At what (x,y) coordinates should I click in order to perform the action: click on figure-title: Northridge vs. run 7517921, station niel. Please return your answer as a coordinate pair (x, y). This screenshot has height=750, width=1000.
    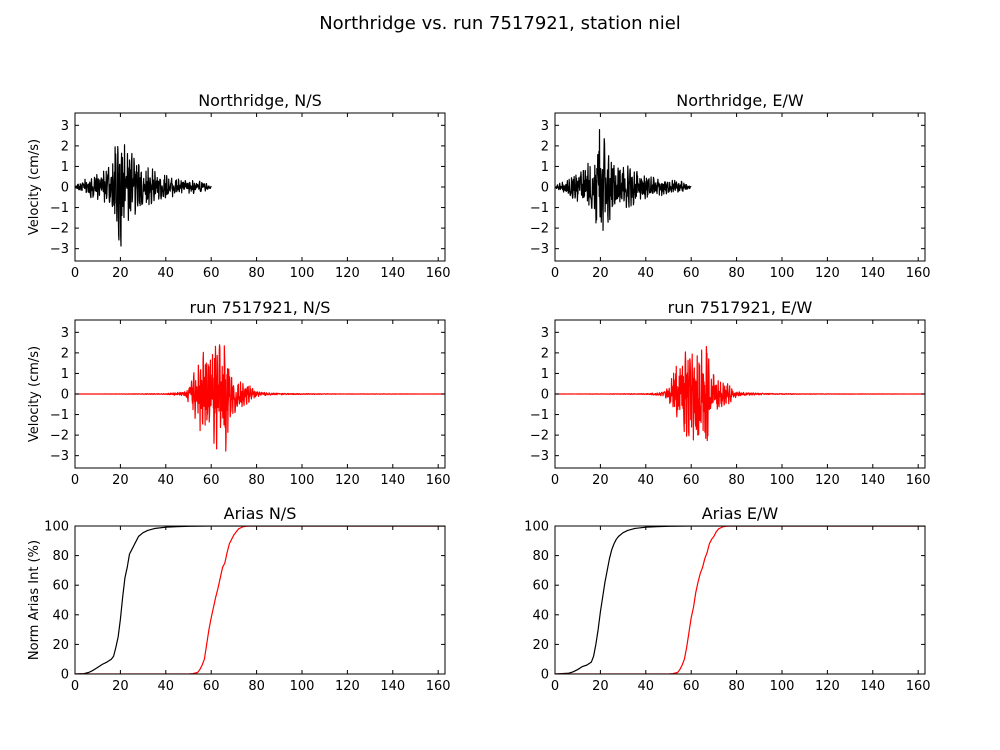
    Looking at the image, I should click on (500, 23).